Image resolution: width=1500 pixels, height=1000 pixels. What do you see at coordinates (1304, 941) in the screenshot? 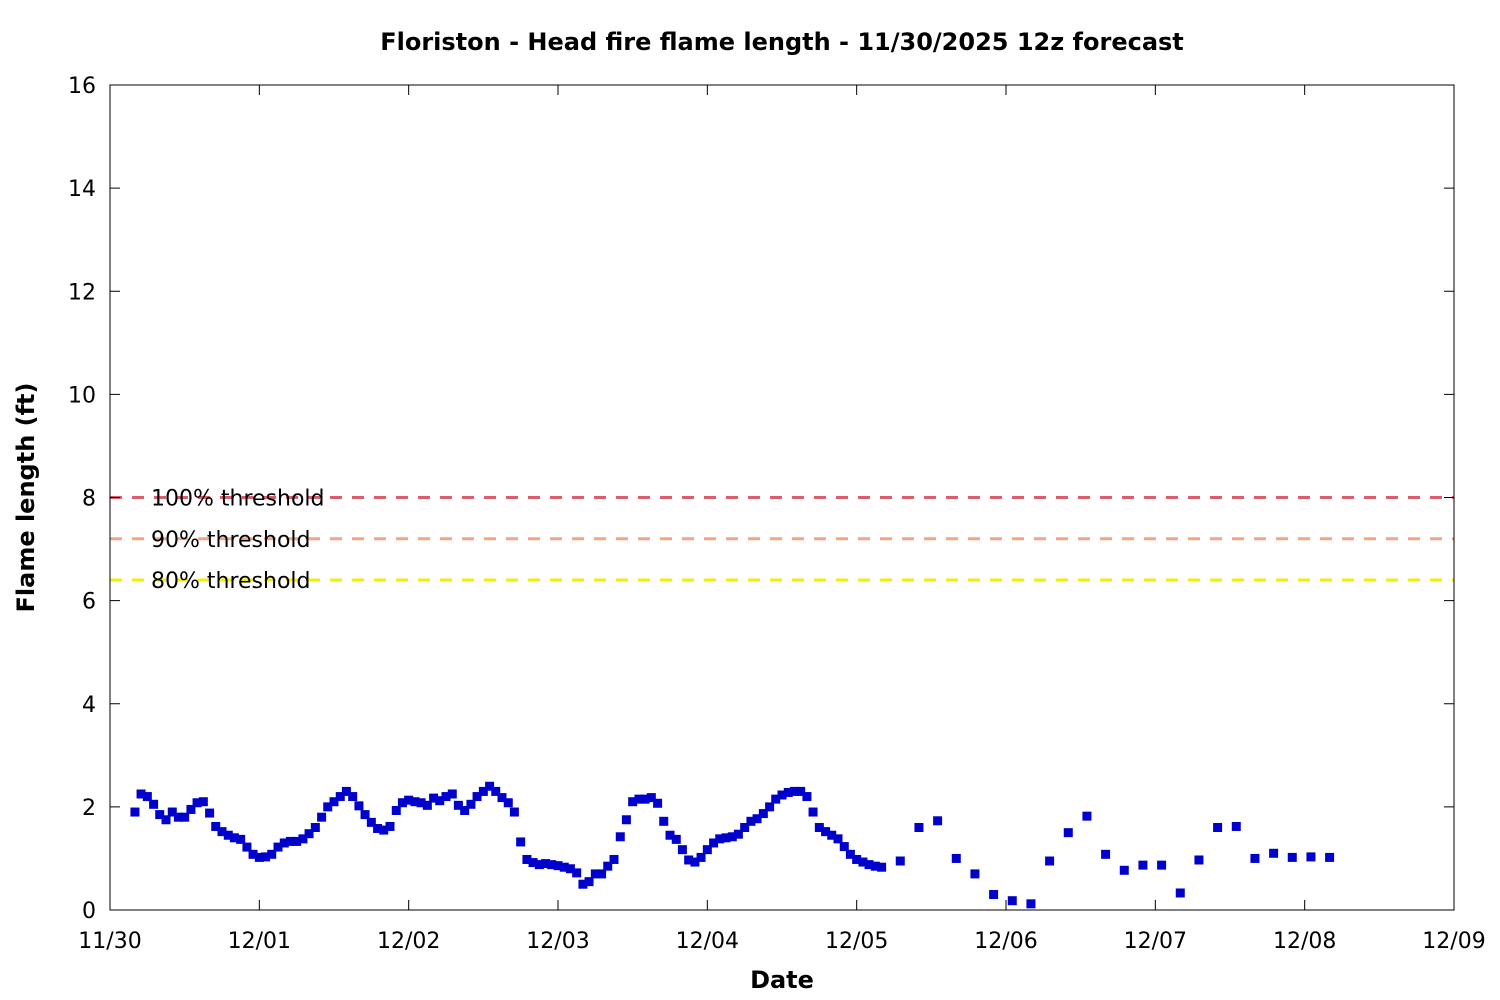
I see `x-tick-label: 12/08` at bounding box center [1304, 941].